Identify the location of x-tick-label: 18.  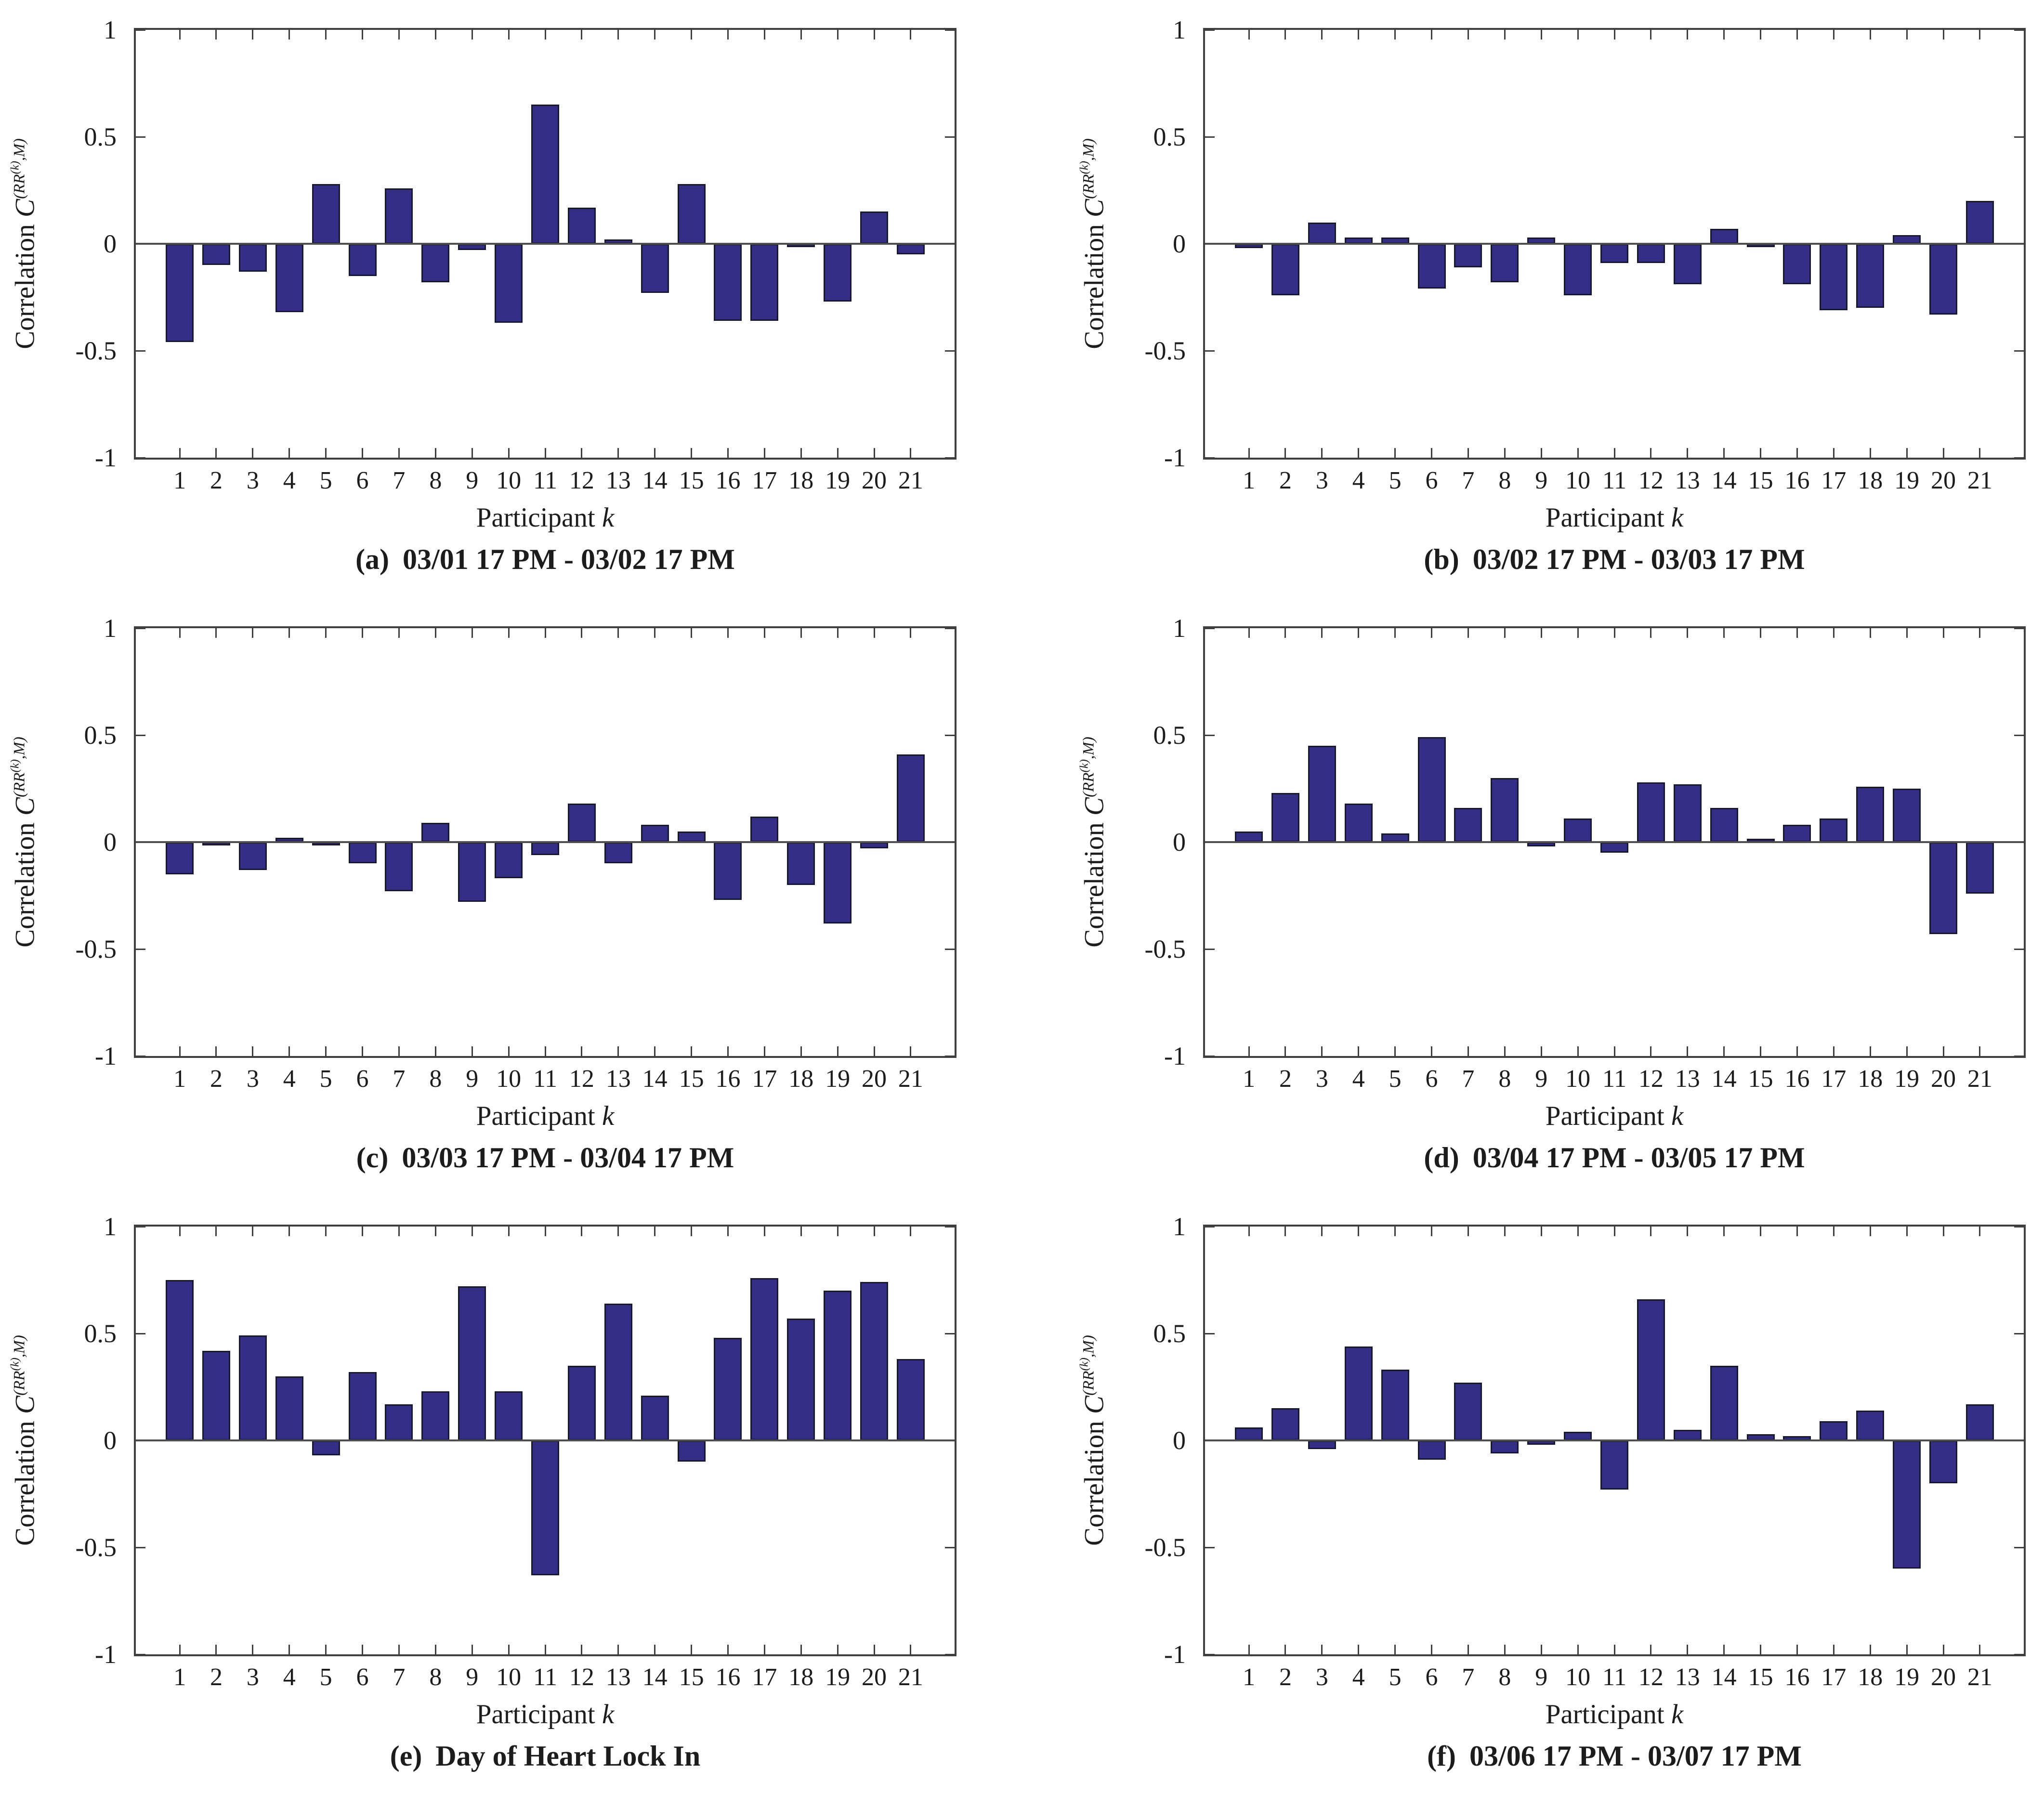
(1870, 1079).